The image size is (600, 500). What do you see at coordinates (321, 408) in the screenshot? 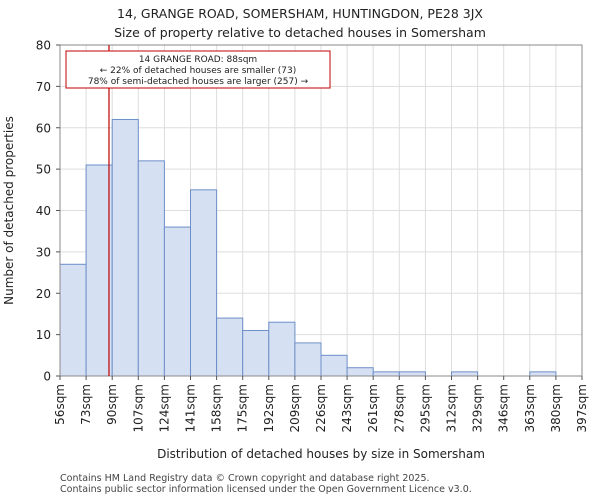
I see `x-tick-label: 226sqm` at bounding box center [321, 408].